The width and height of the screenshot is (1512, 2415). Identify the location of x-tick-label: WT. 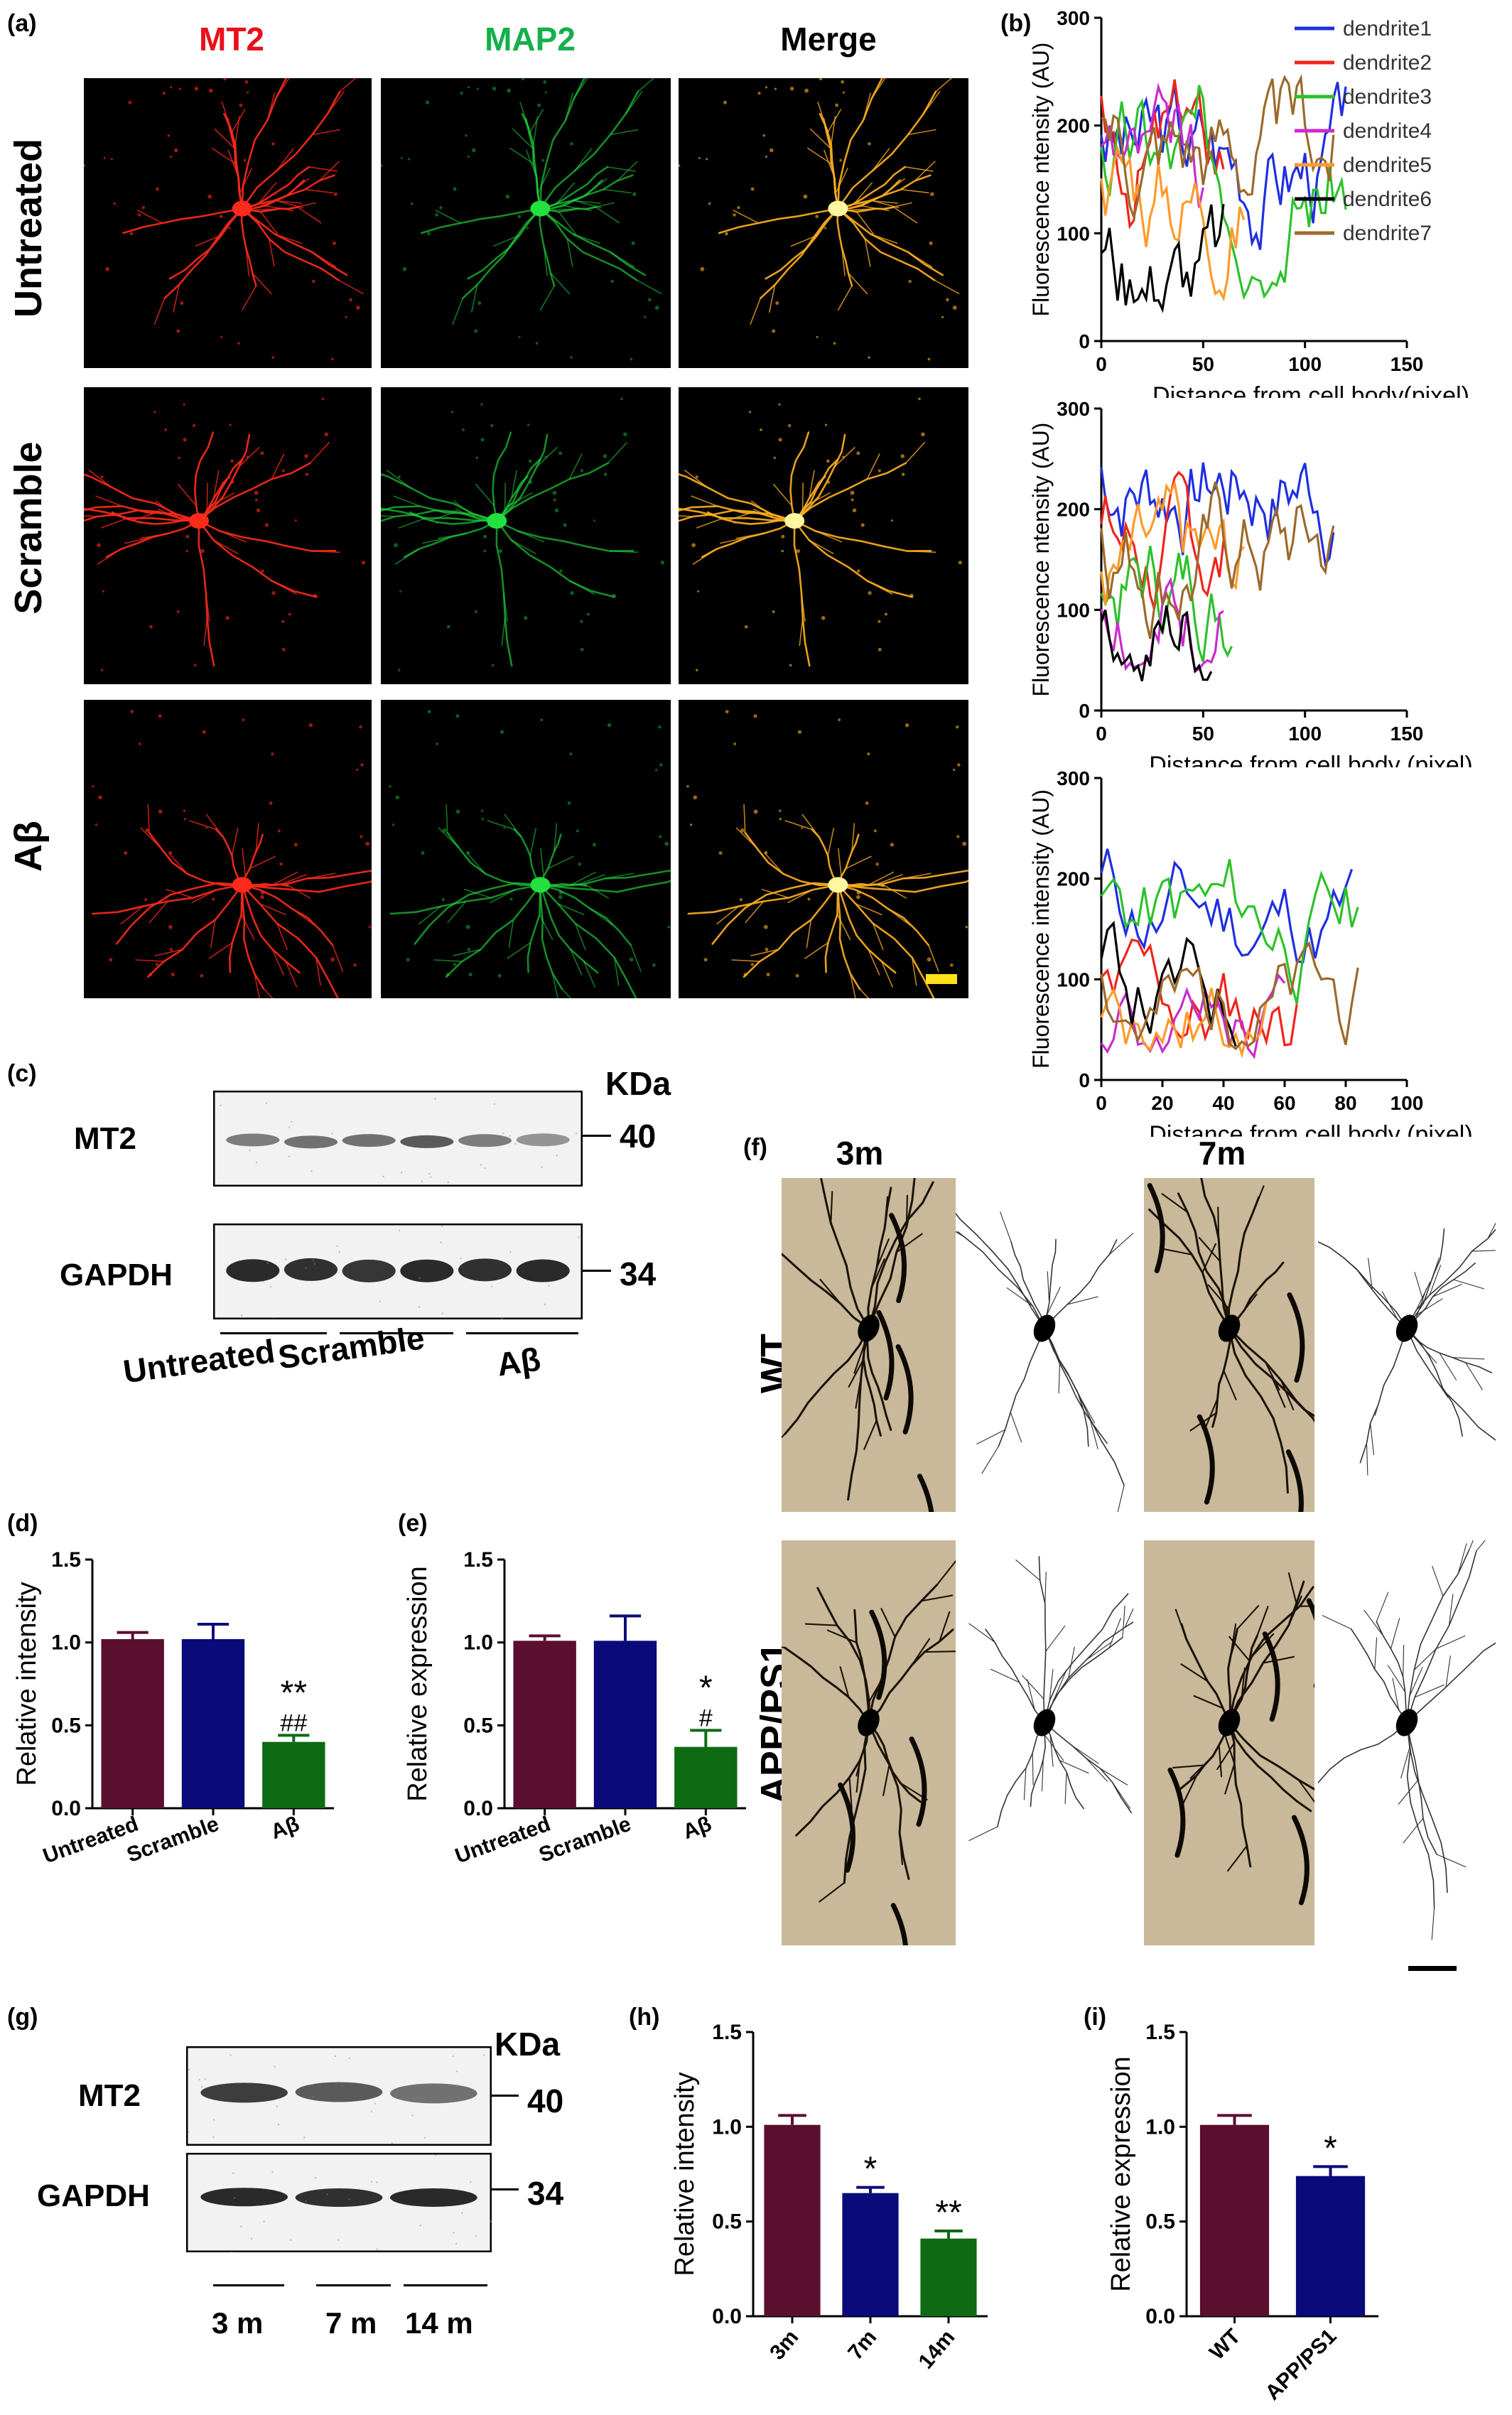
(1225, 2345).